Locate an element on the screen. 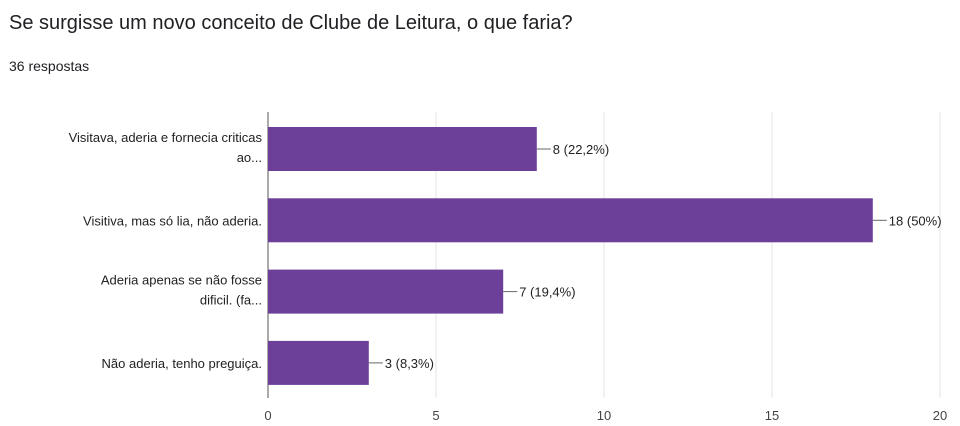 Image resolution: width=960 pixels, height=426 pixels. response-count: 36 respostas is located at coordinates (49, 66).